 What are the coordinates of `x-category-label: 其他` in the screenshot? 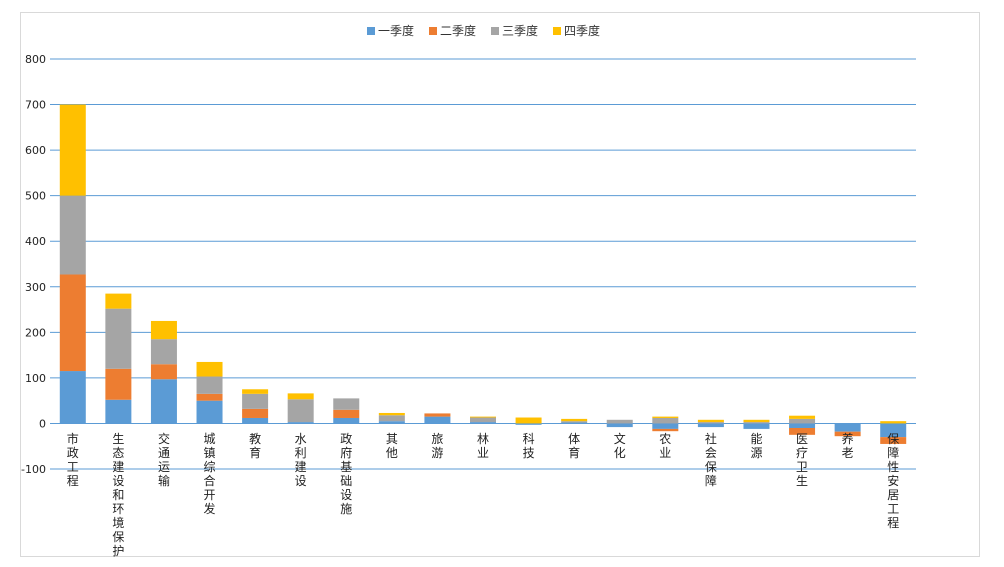 It's located at (392, 446).